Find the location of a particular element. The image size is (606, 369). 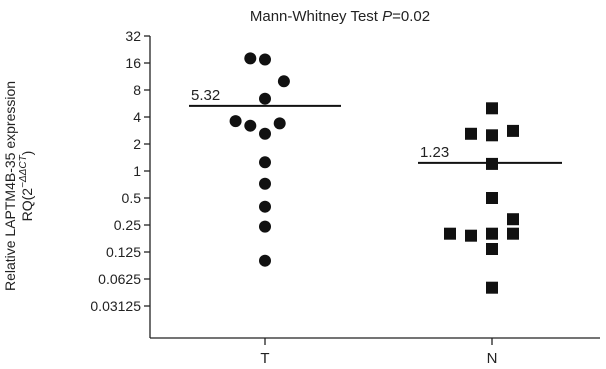

y-axis-label-line1: Relative LAPTM4B-35 expression is located at coordinates (10, 186).